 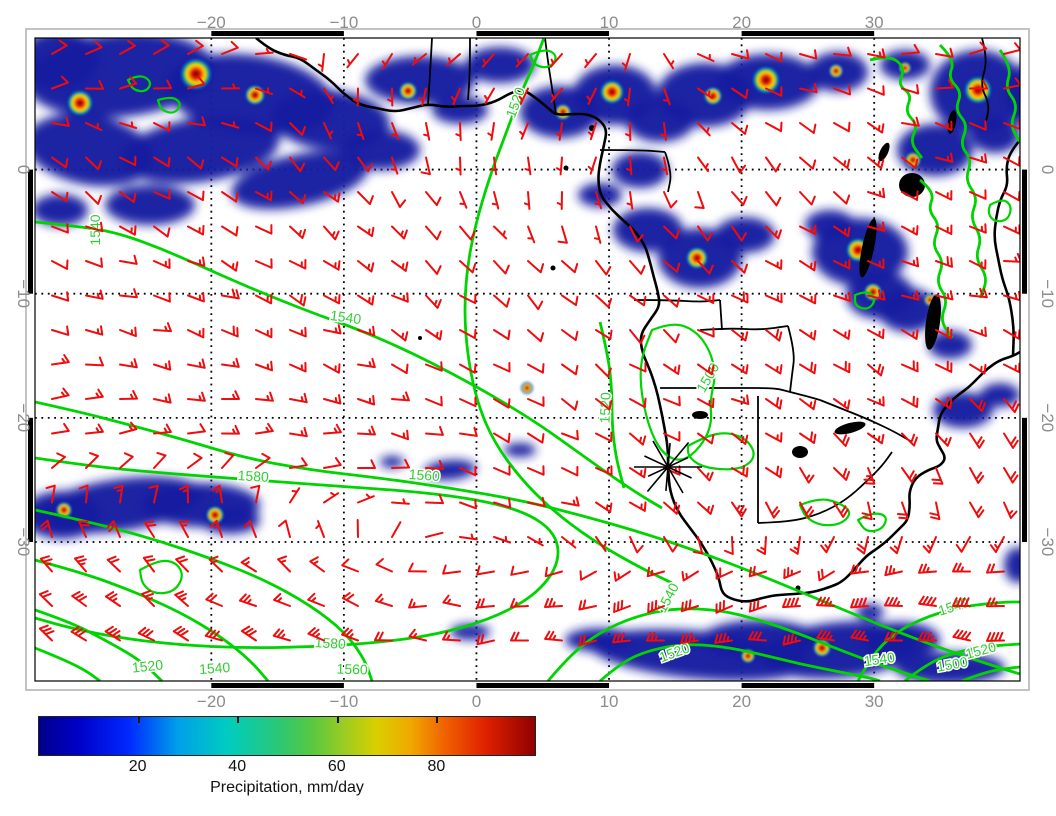 What do you see at coordinates (990, 673) in the screenshot?
I see `contour-z1500-se` at bounding box center [990, 673].